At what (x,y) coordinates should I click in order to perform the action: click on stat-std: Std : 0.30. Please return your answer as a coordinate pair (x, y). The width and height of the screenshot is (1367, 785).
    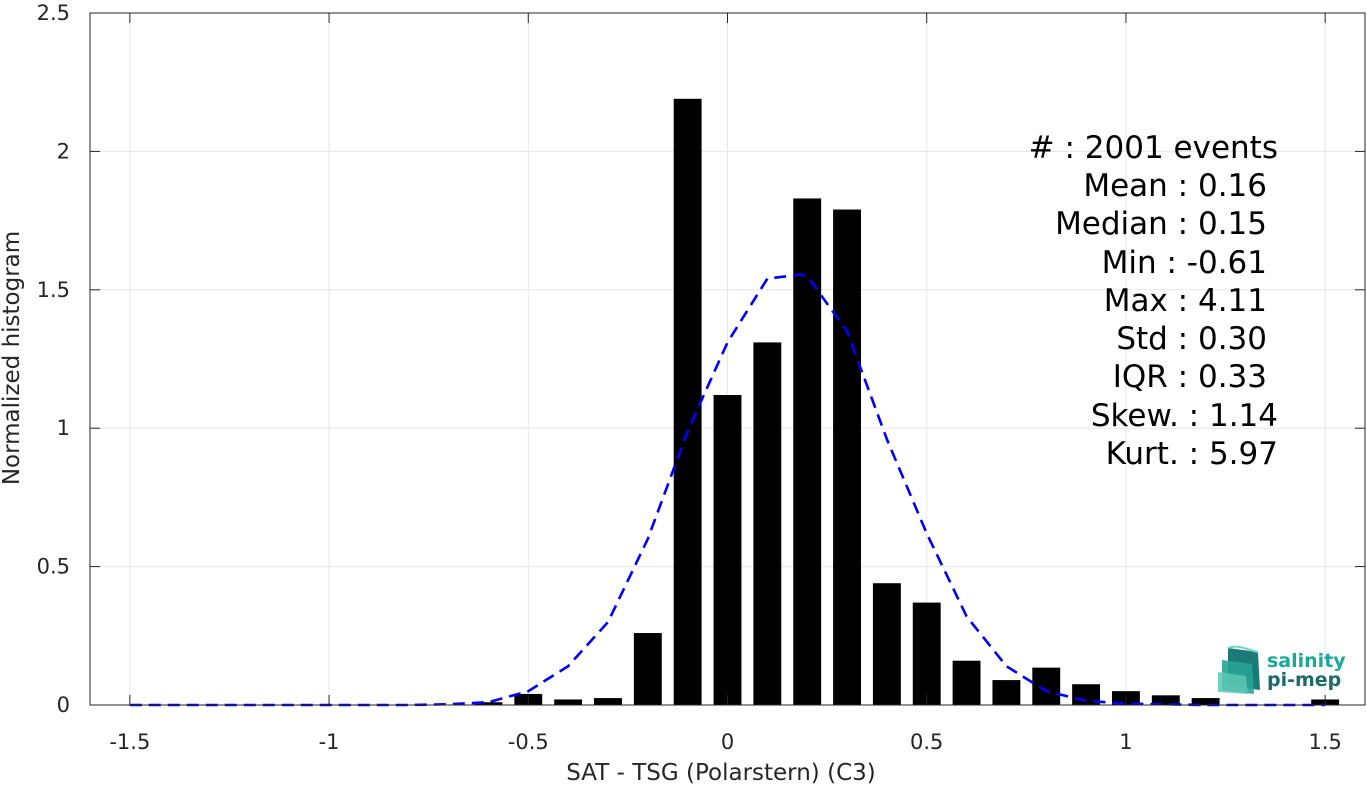
    Looking at the image, I should click on (1191, 339).